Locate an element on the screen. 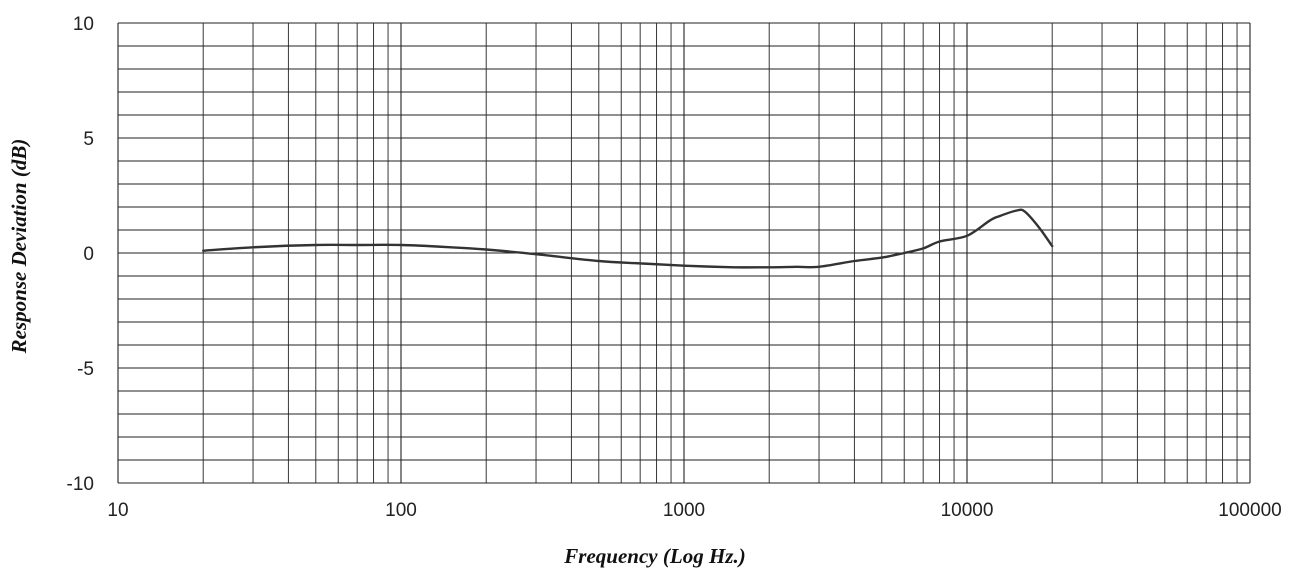 This screenshot has height=576, width=1308. series-layer is located at coordinates (628, 238).